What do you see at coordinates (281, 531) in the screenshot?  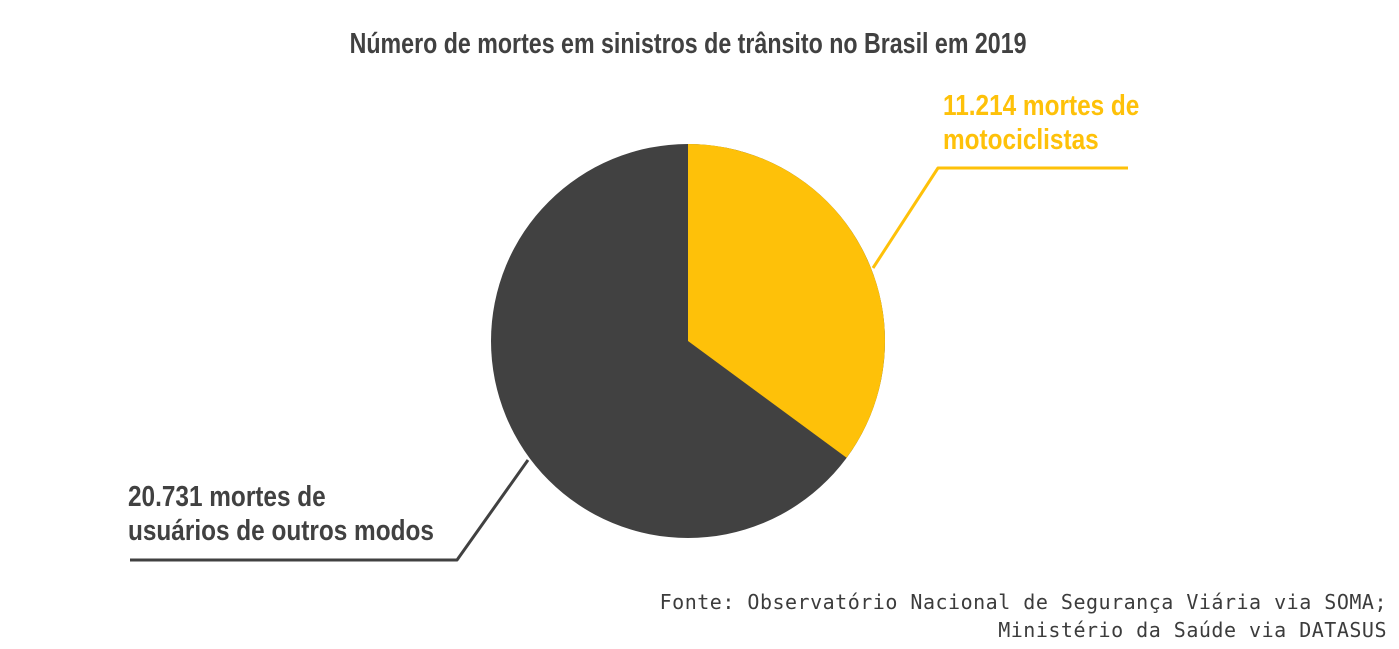 I see `callout-label-outros-modos-line2: usuários de outros modos` at bounding box center [281, 531].